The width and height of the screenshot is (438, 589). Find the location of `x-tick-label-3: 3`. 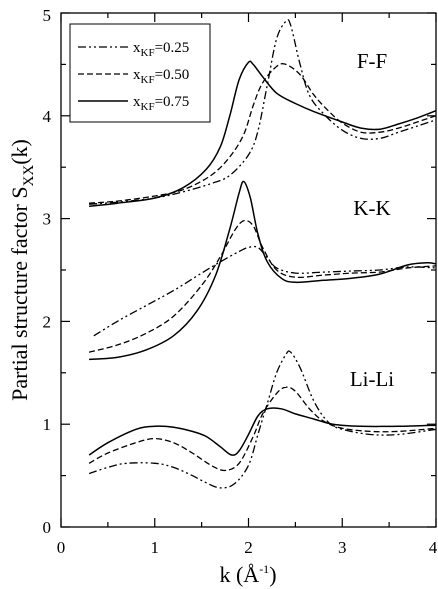

x-tick-label-3: 3 is located at coordinates (342, 547).